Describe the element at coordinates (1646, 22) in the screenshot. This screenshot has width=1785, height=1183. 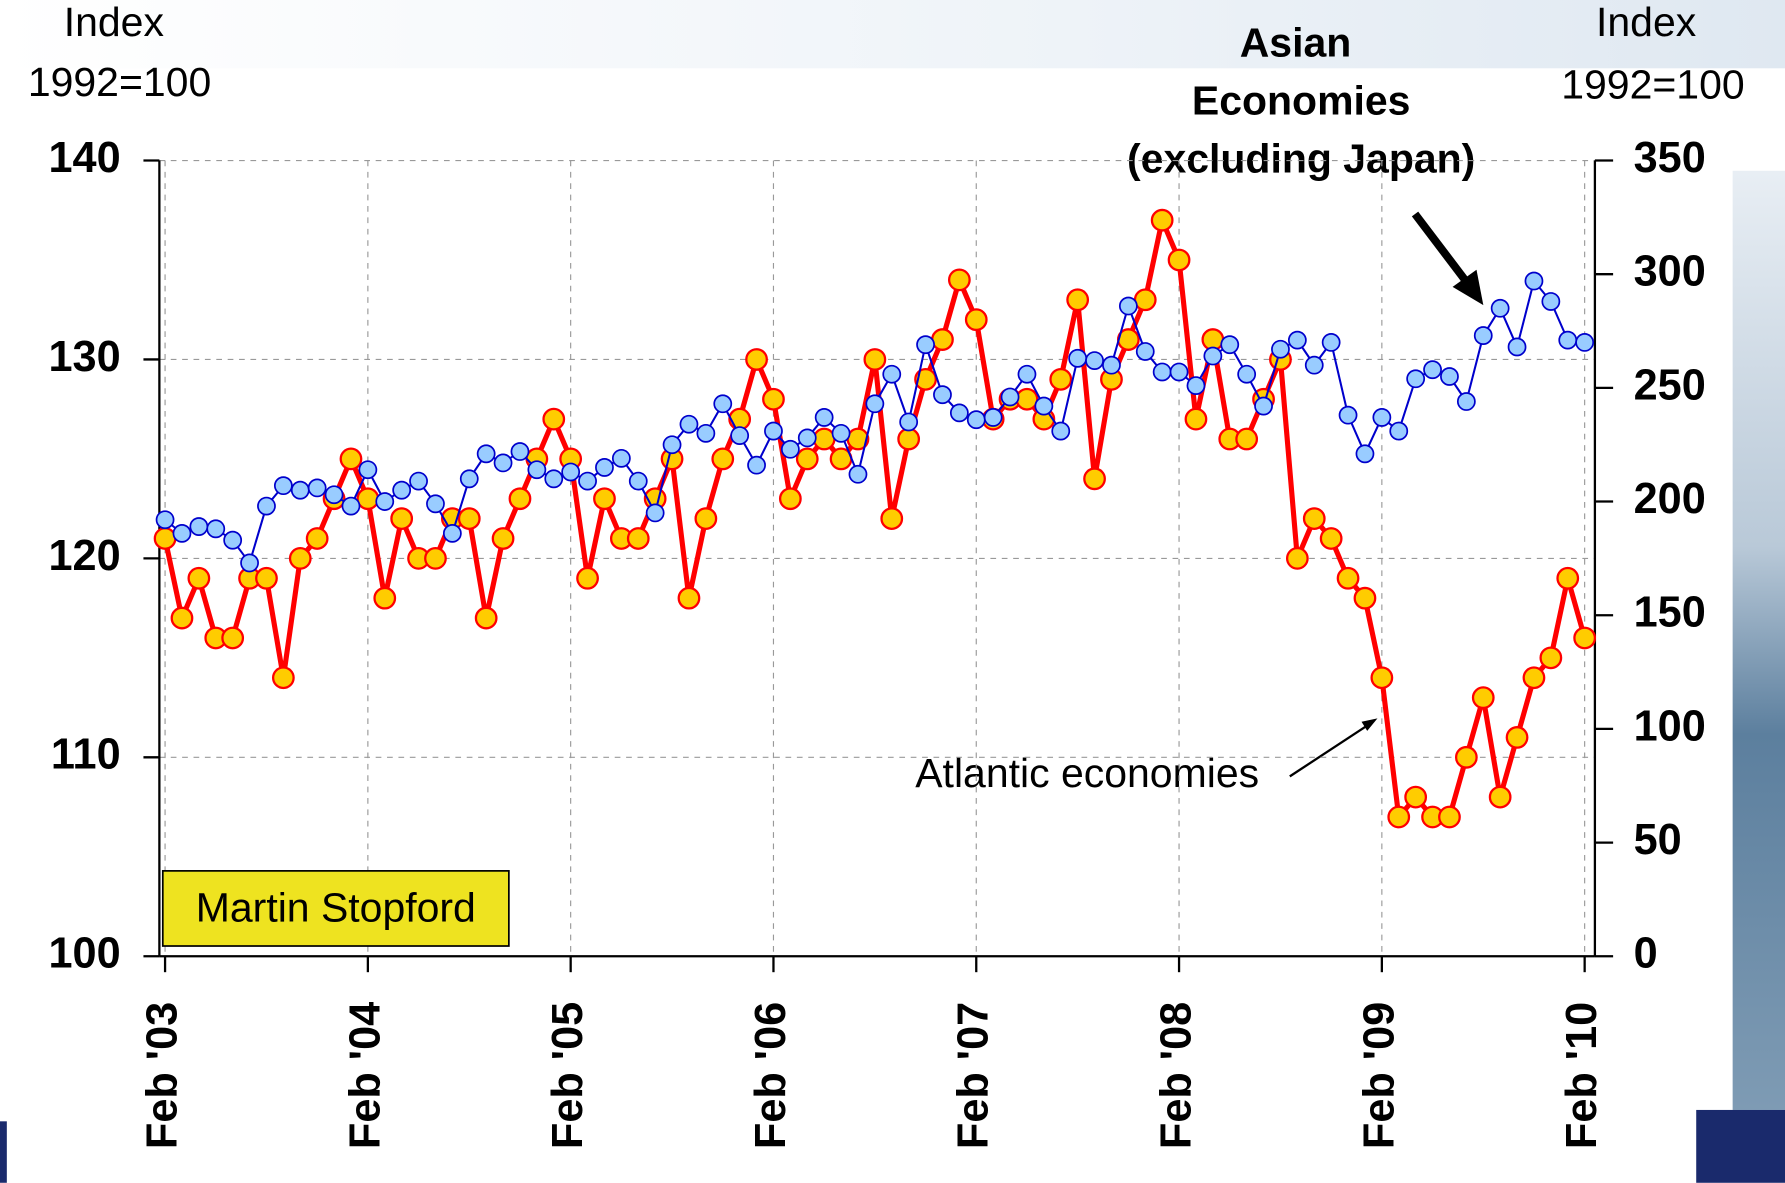
I see `y2-axis-label: Index` at that location.